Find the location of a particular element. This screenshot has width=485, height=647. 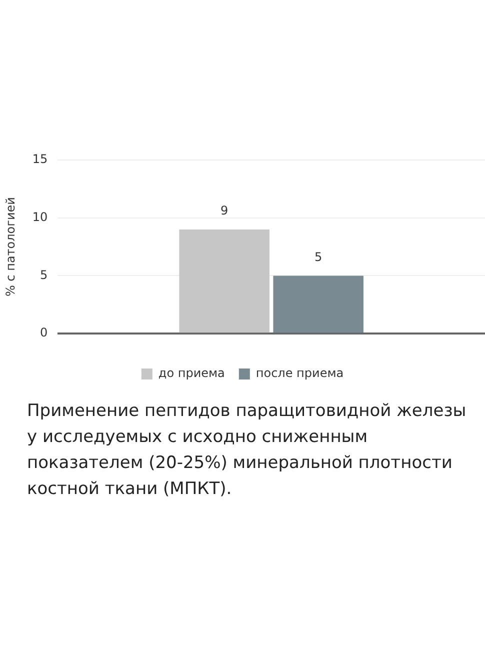

legend-label: после приема is located at coordinates (300, 373).